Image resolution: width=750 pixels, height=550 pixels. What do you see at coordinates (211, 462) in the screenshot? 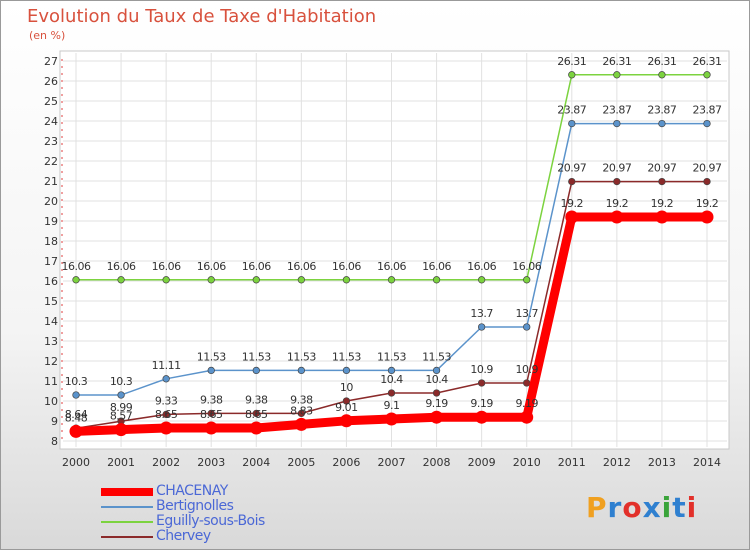
I see `x-tick-label: 2003` at bounding box center [211, 462].